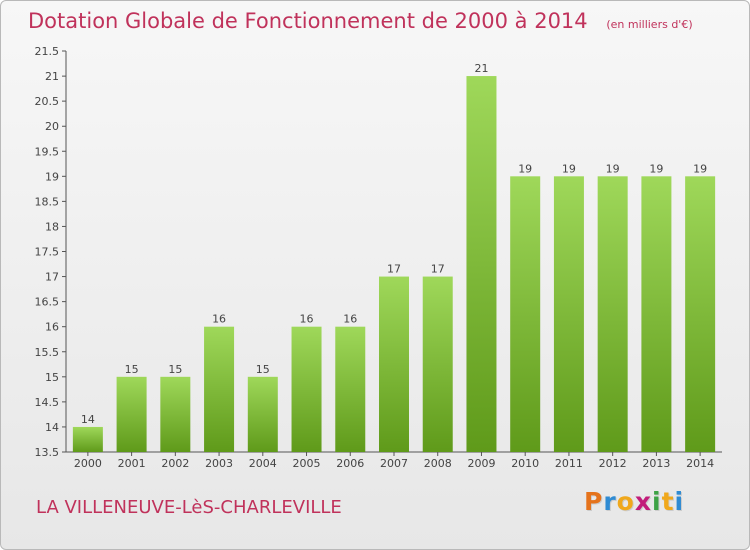 This screenshot has width=750, height=550. What do you see at coordinates (438, 463) in the screenshot?
I see `x-tick-label: 2008` at bounding box center [438, 463].